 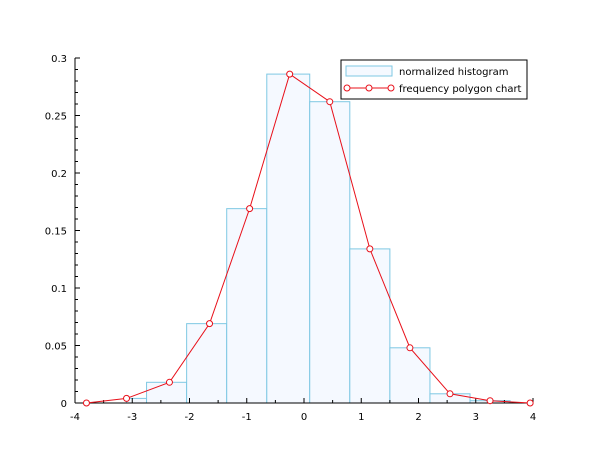 I want to click on x-tick-label: 0, so click(x=304, y=417).